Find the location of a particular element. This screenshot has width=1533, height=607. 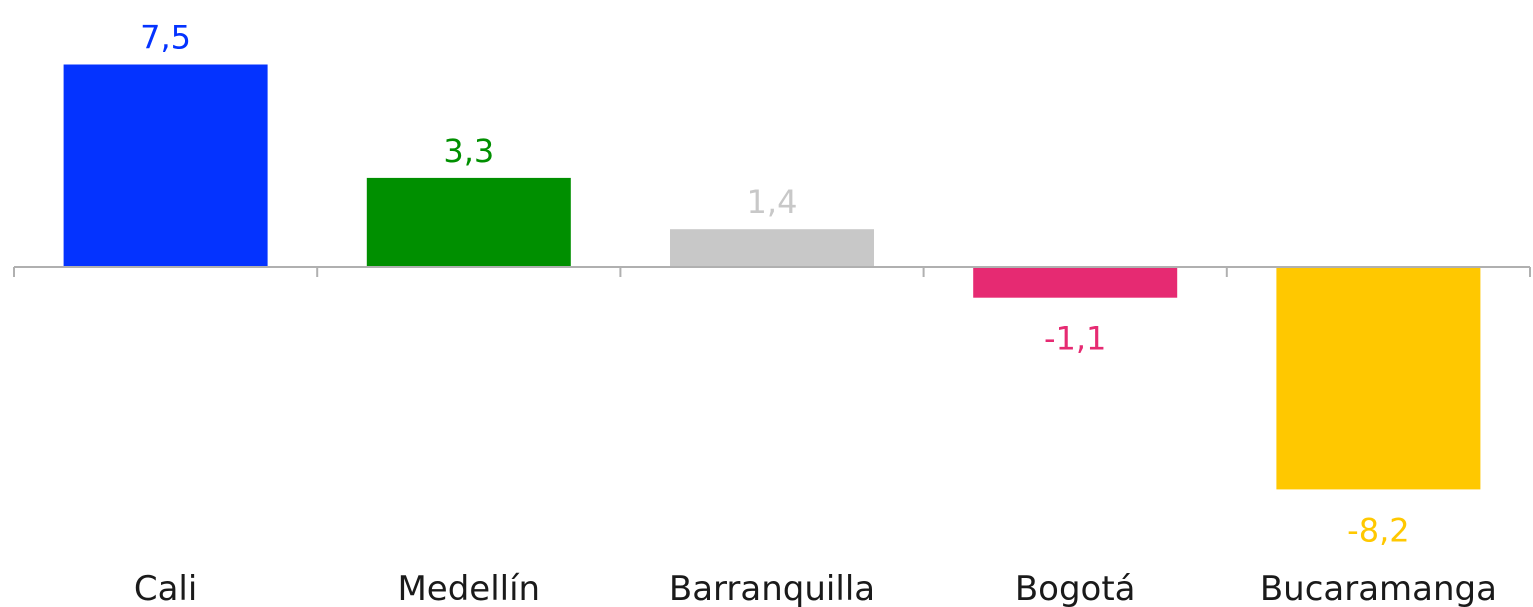

bar-medellin is located at coordinates (468, 222).